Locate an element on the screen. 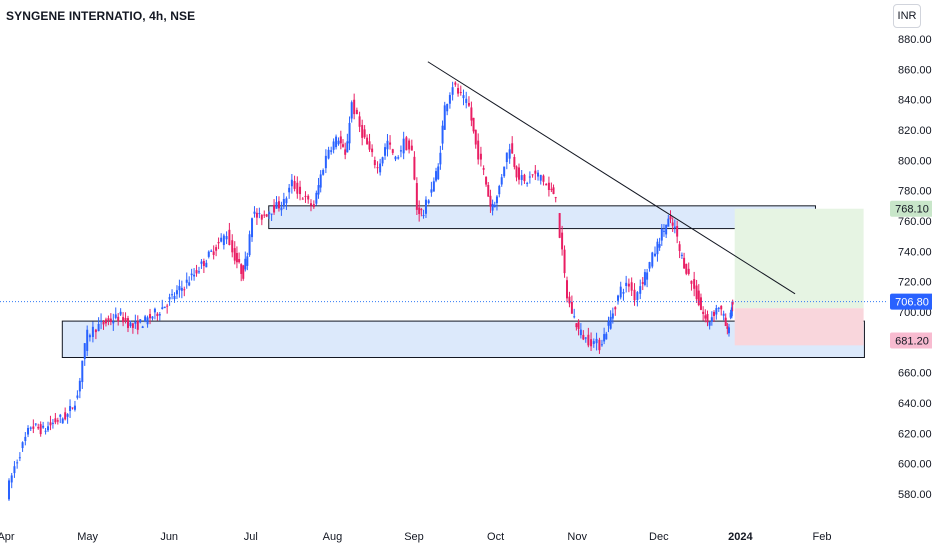 The height and width of the screenshot is (555, 932). target-zone is located at coordinates (799, 258).